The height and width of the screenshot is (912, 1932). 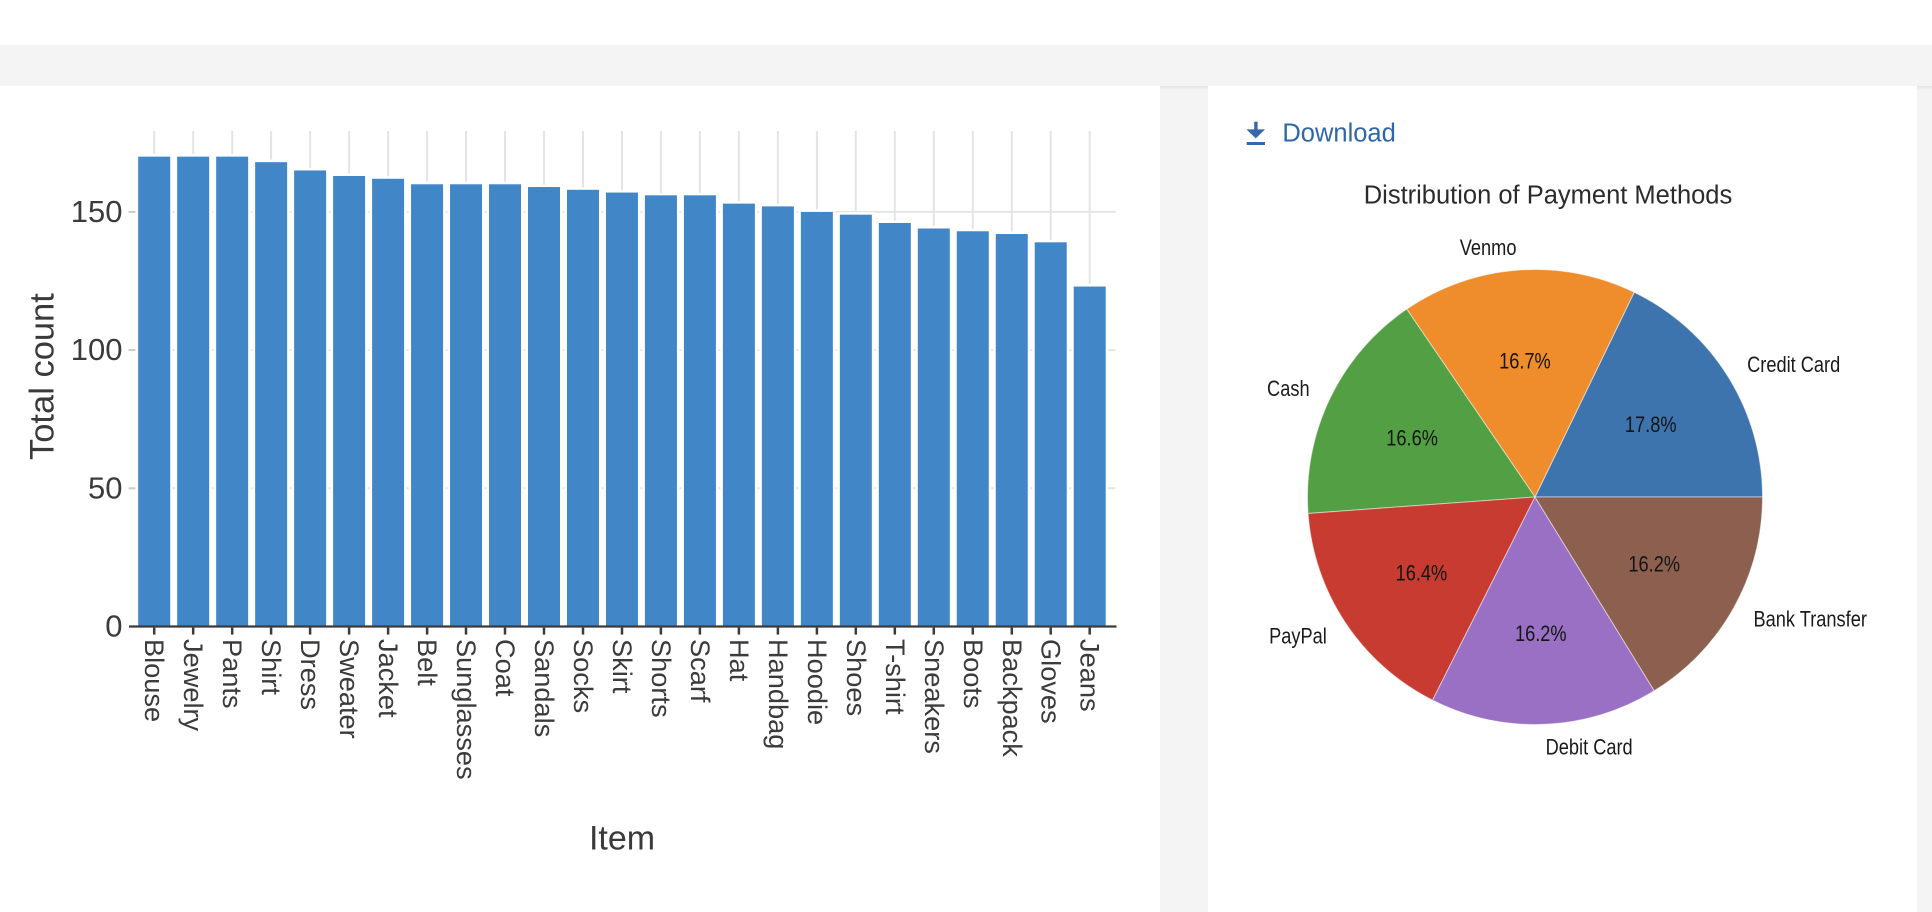 What do you see at coordinates (1548, 196) in the screenshot?
I see `svg-text:Distribution of Payment Method: Distribution of Payment Methods` at bounding box center [1548, 196].